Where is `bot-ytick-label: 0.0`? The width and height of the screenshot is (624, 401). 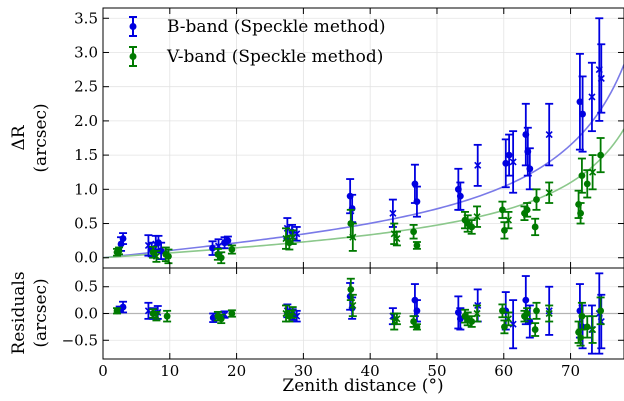
bot-ytick-label: 0.0 is located at coordinates (86, 314).